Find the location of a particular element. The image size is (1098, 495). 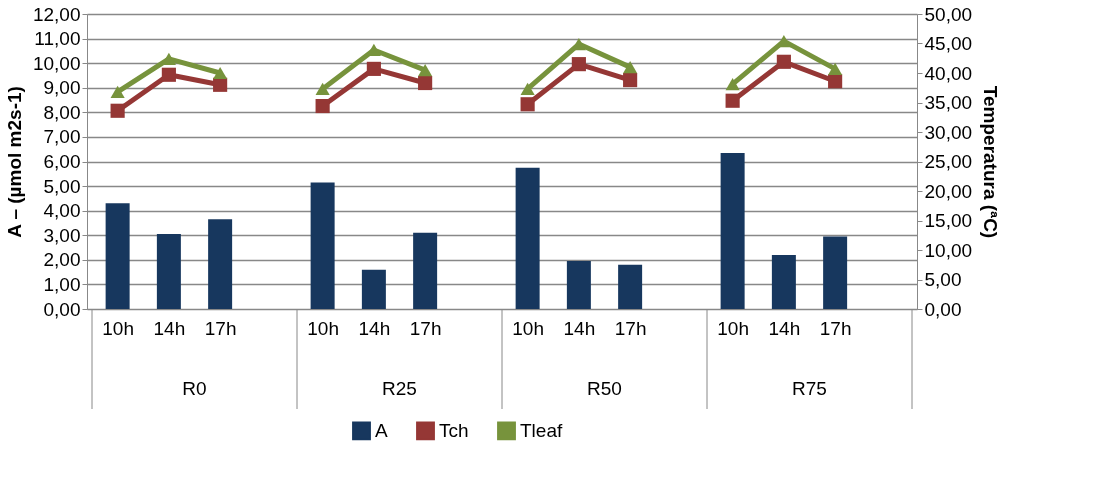

y-tick-label: 2,00 is located at coordinates (62, 260).